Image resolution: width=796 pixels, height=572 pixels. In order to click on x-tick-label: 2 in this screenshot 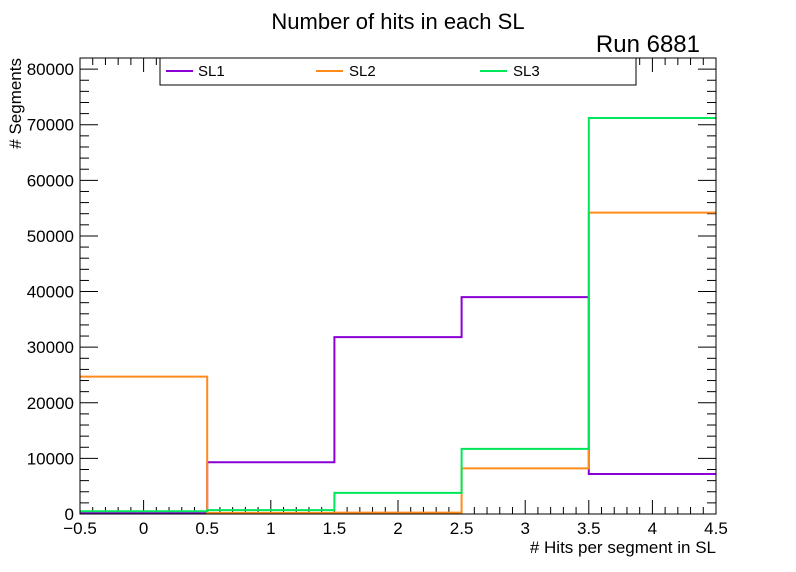, I will do `click(397, 528)`.